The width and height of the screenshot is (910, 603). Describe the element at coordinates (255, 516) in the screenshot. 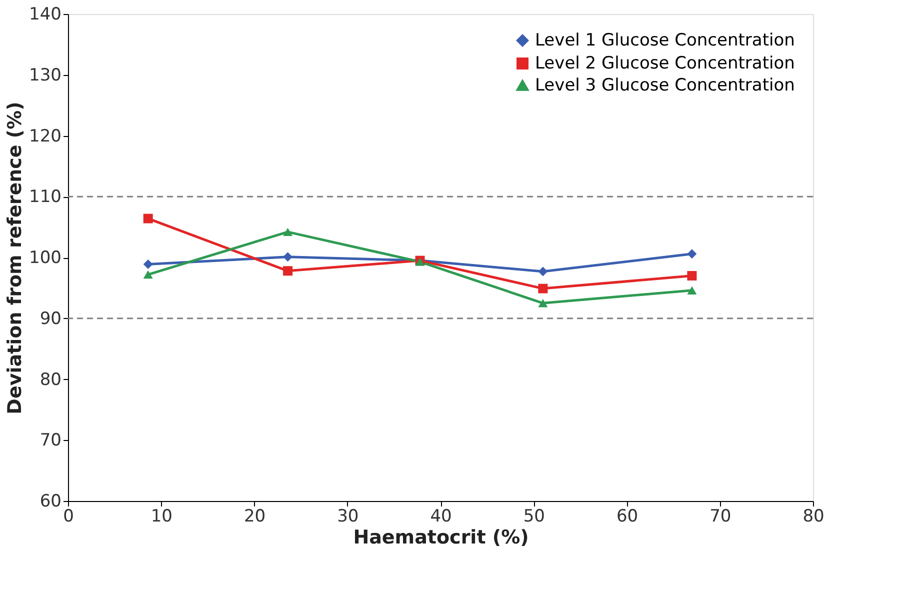

I see `x-tick-label: 20` at that location.